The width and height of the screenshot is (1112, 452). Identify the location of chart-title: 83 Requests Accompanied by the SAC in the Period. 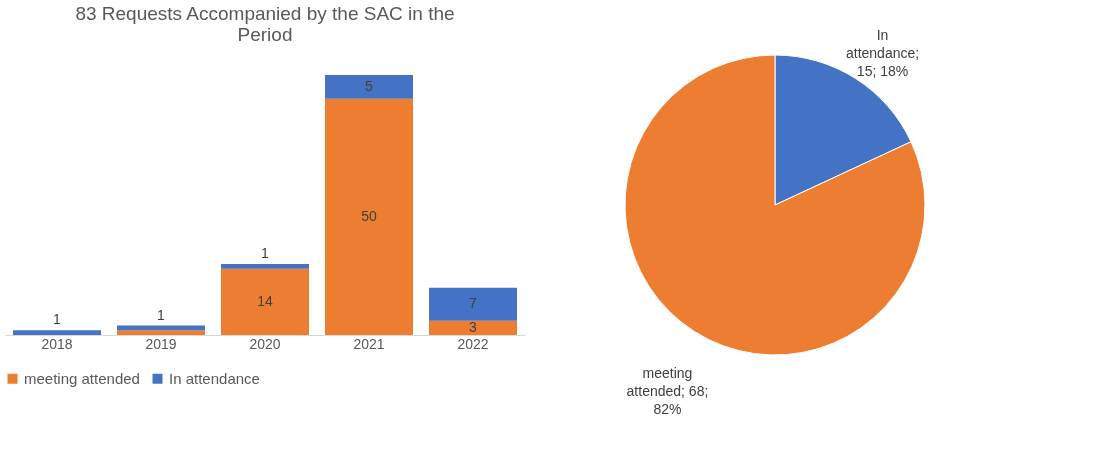
(265, 24).